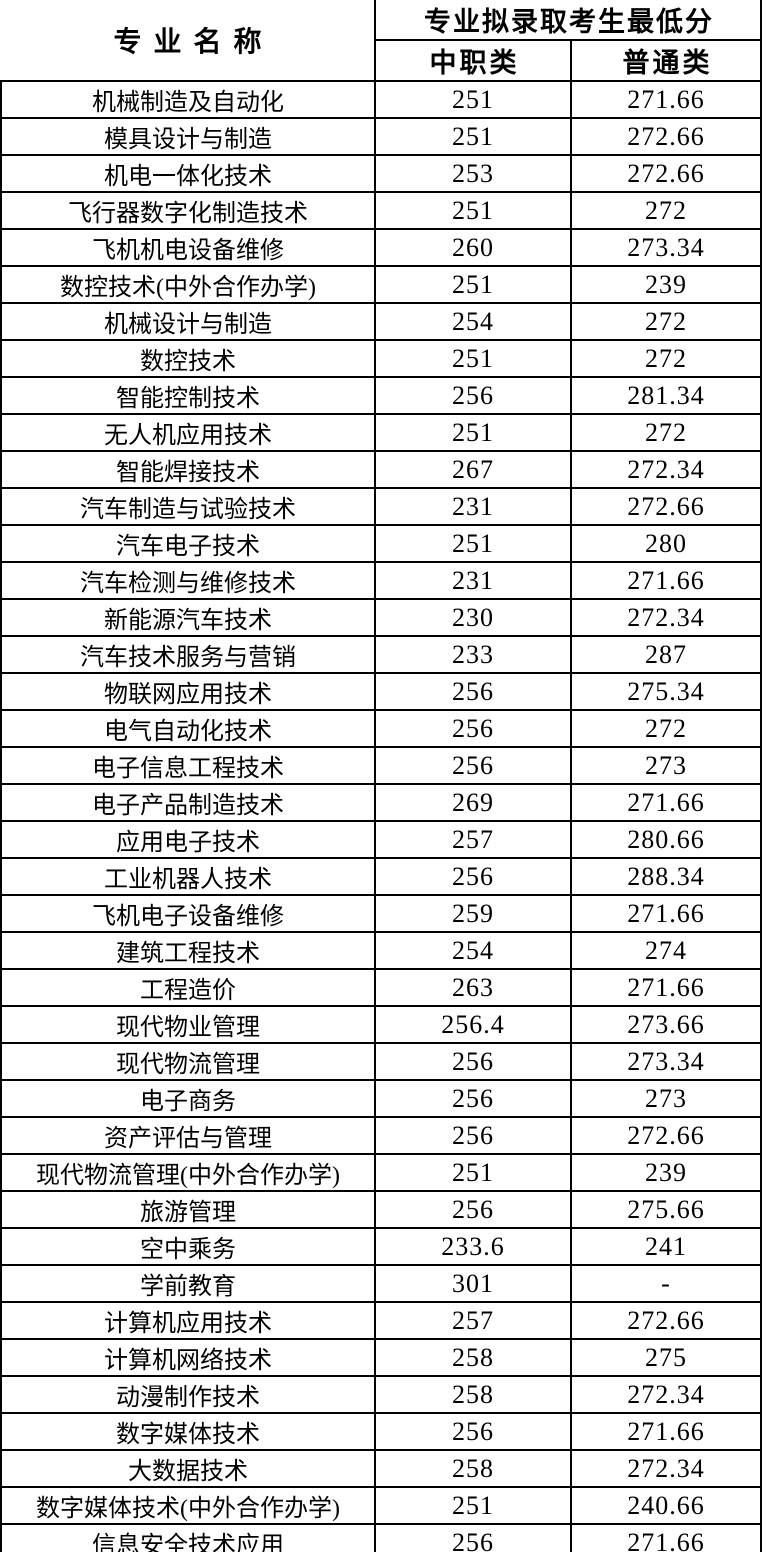 This screenshot has width=768, height=1552. I want to click on major-name-cell: 信息安全技术应用, so click(188, 1537).